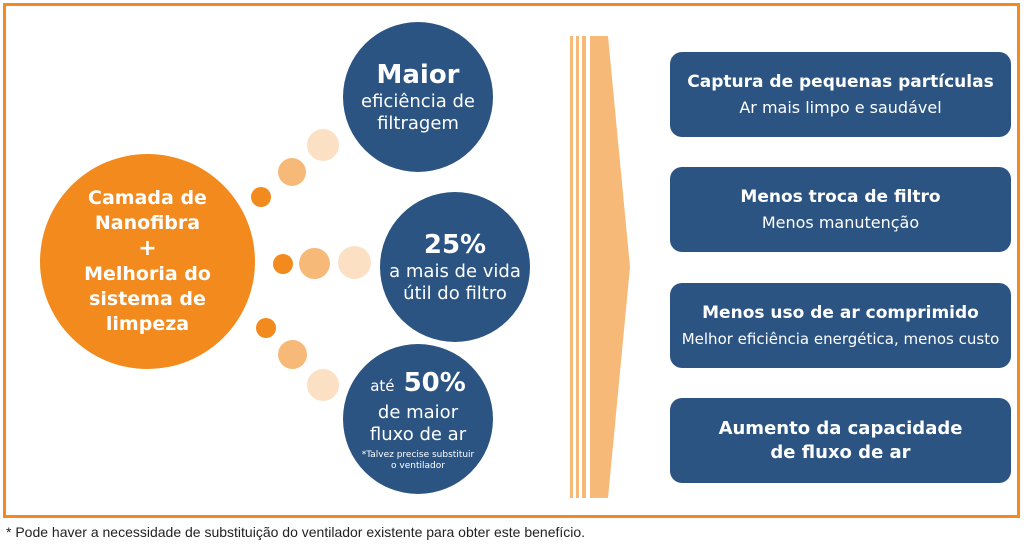  What do you see at coordinates (840, 440) in the screenshot?
I see `benefit-box-airflow: Aumento da capacidade de fluxo de ar` at bounding box center [840, 440].